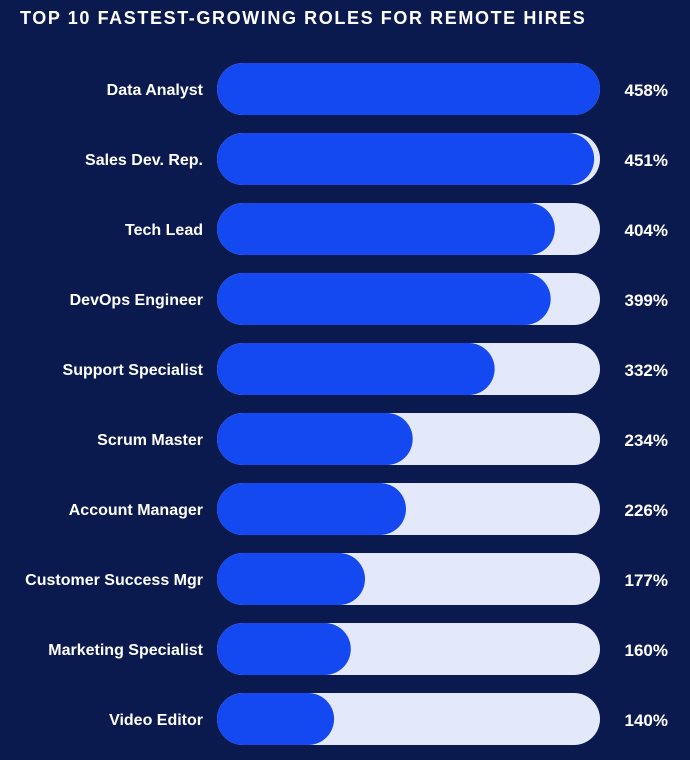 This screenshot has height=760, width=690. Describe the element at coordinates (646, 230) in the screenshot. I see `value-label: 404%` at that location.